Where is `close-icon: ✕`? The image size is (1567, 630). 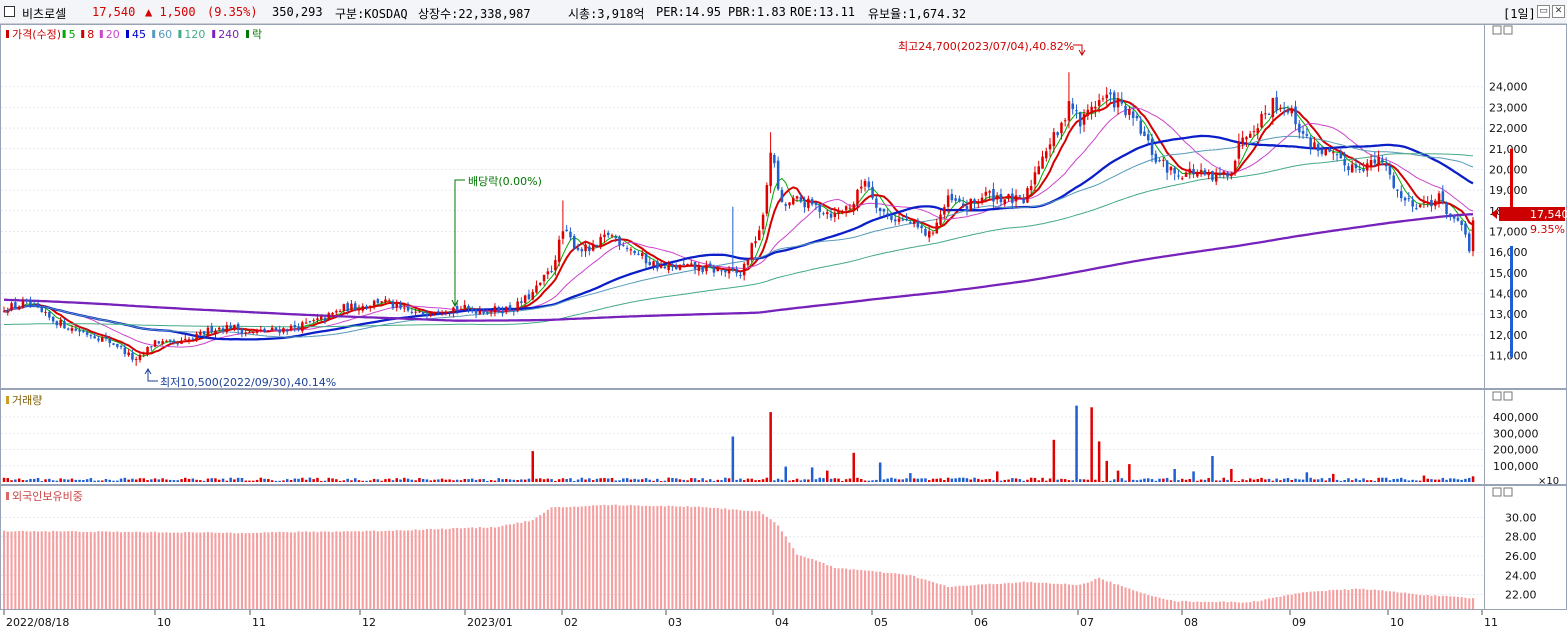
close-icon: ✕ is located at coordinates (1558, 11).